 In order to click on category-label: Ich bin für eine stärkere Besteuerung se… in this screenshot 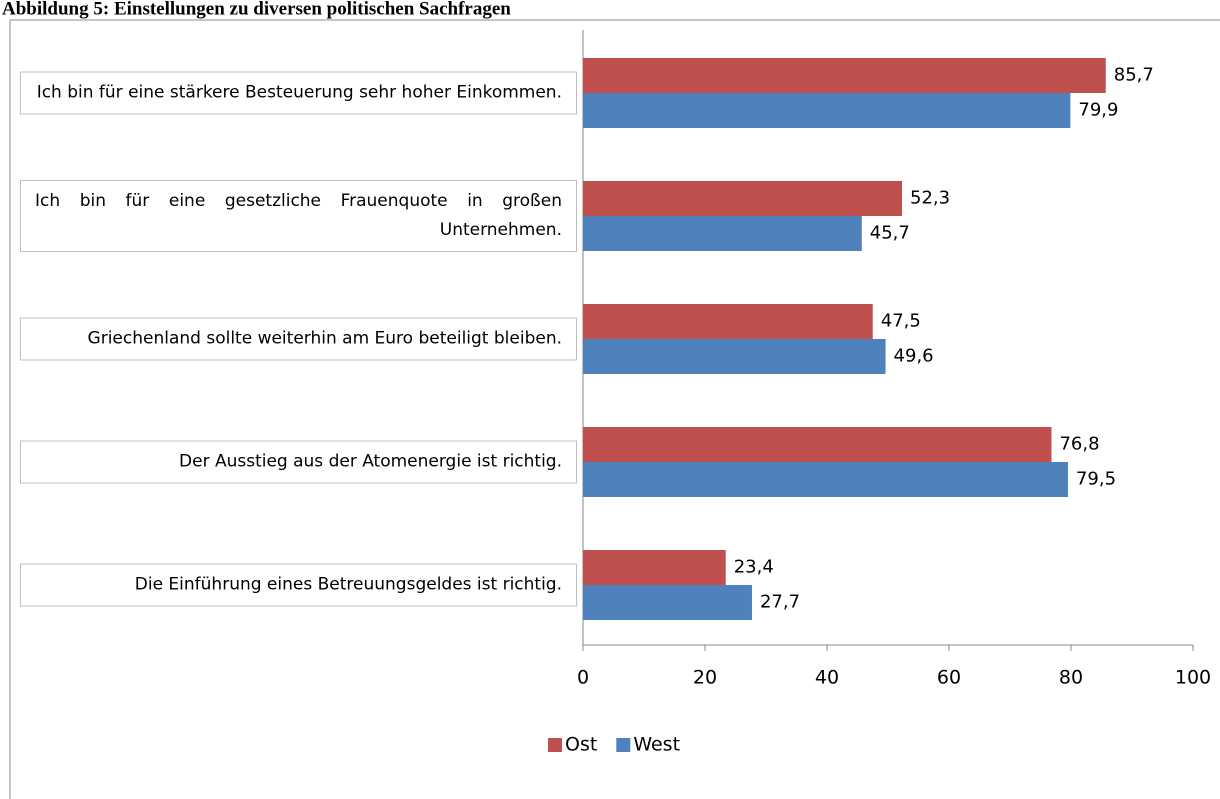, I will do `click(298, 93)`.